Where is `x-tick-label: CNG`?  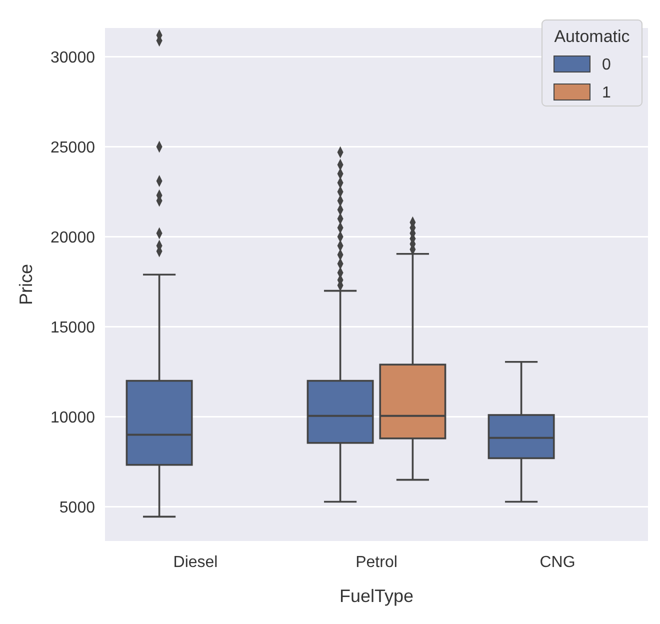 x-tick-label: CNG is located at coordinates (558, 562).